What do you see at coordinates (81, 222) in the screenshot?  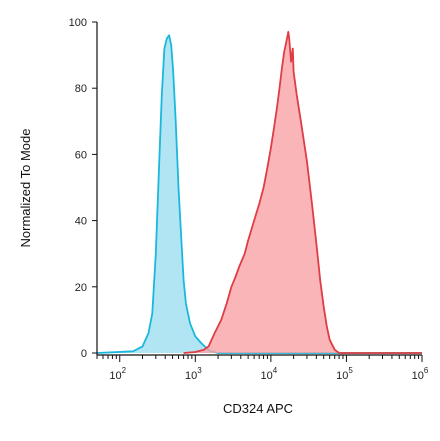 I see `y-tick-label: 40` at bounding box center [81, 222].